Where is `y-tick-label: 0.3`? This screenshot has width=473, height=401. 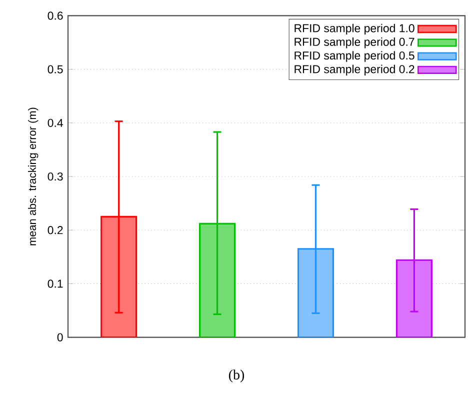
y-tick-label: 0.3 is located at coordinates (55, 176).